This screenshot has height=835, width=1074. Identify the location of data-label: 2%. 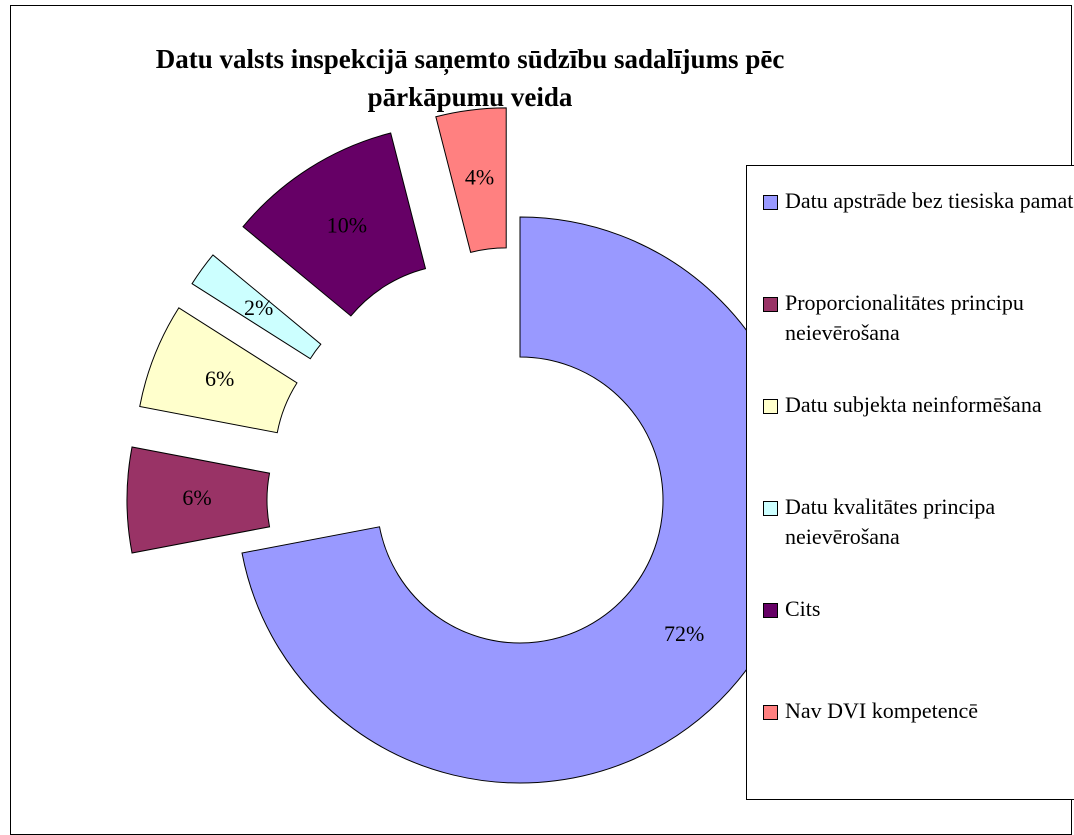
(258, 307).